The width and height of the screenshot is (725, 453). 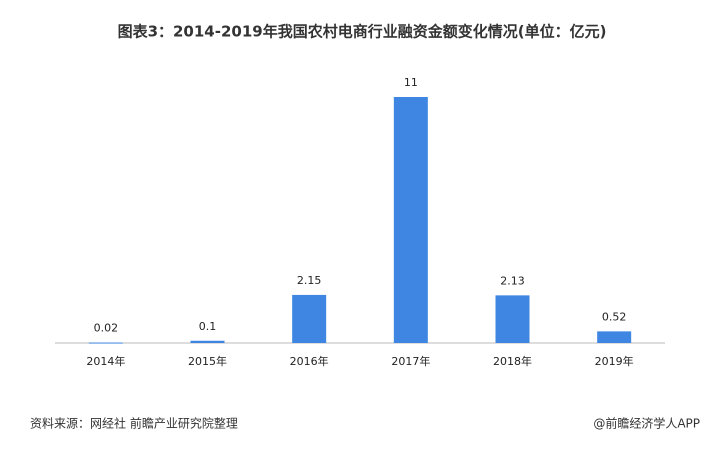 I want to click on data-label: 2.13, so click(x=512, y=280).